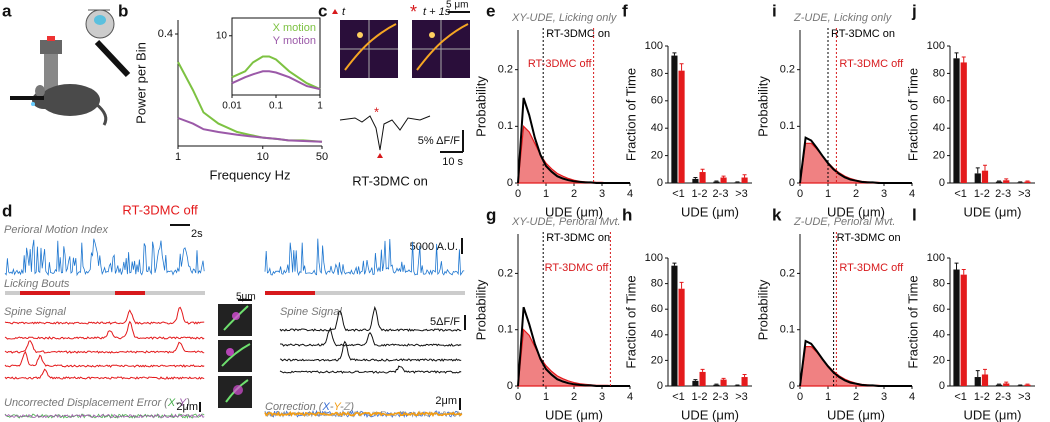 Image resolution: width=1050 pixels, height=422 pixels. What do you see at coordinates (7, 10) in the screenshot?
I see `panel-label: a` at bounding box center [7, 10].